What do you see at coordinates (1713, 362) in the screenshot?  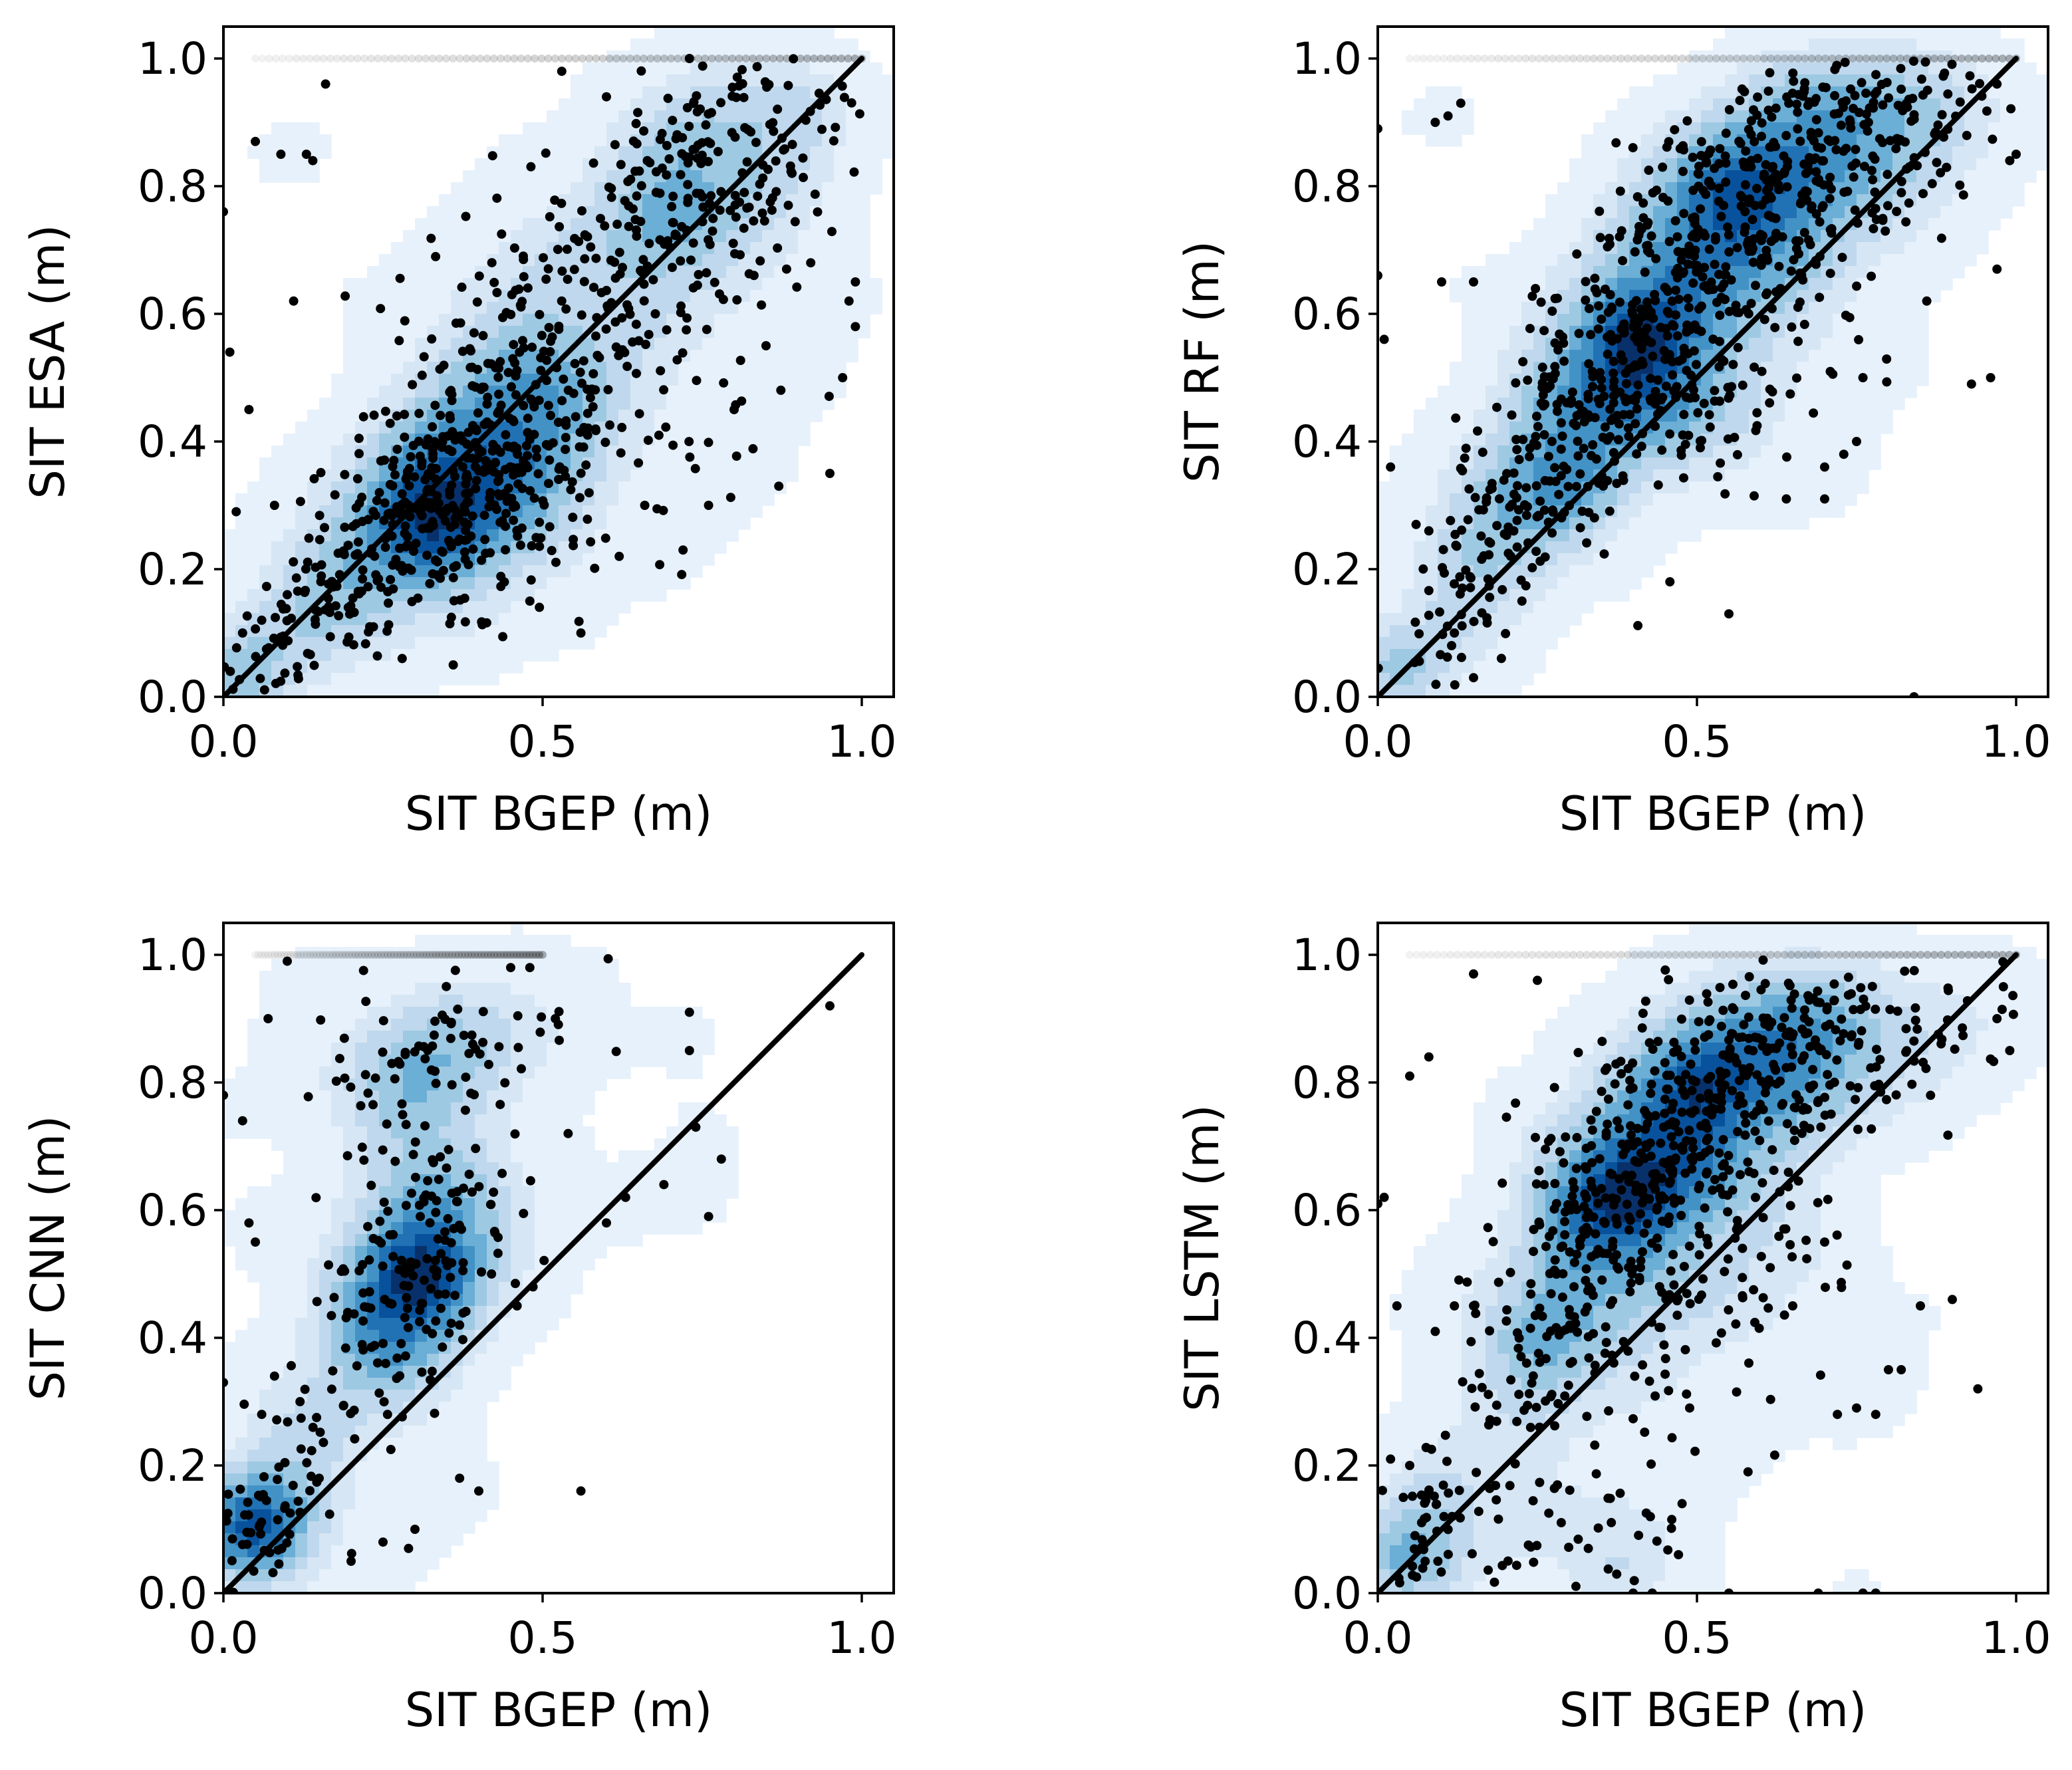 I see `plot-area` at bounding box center [1713, 362].